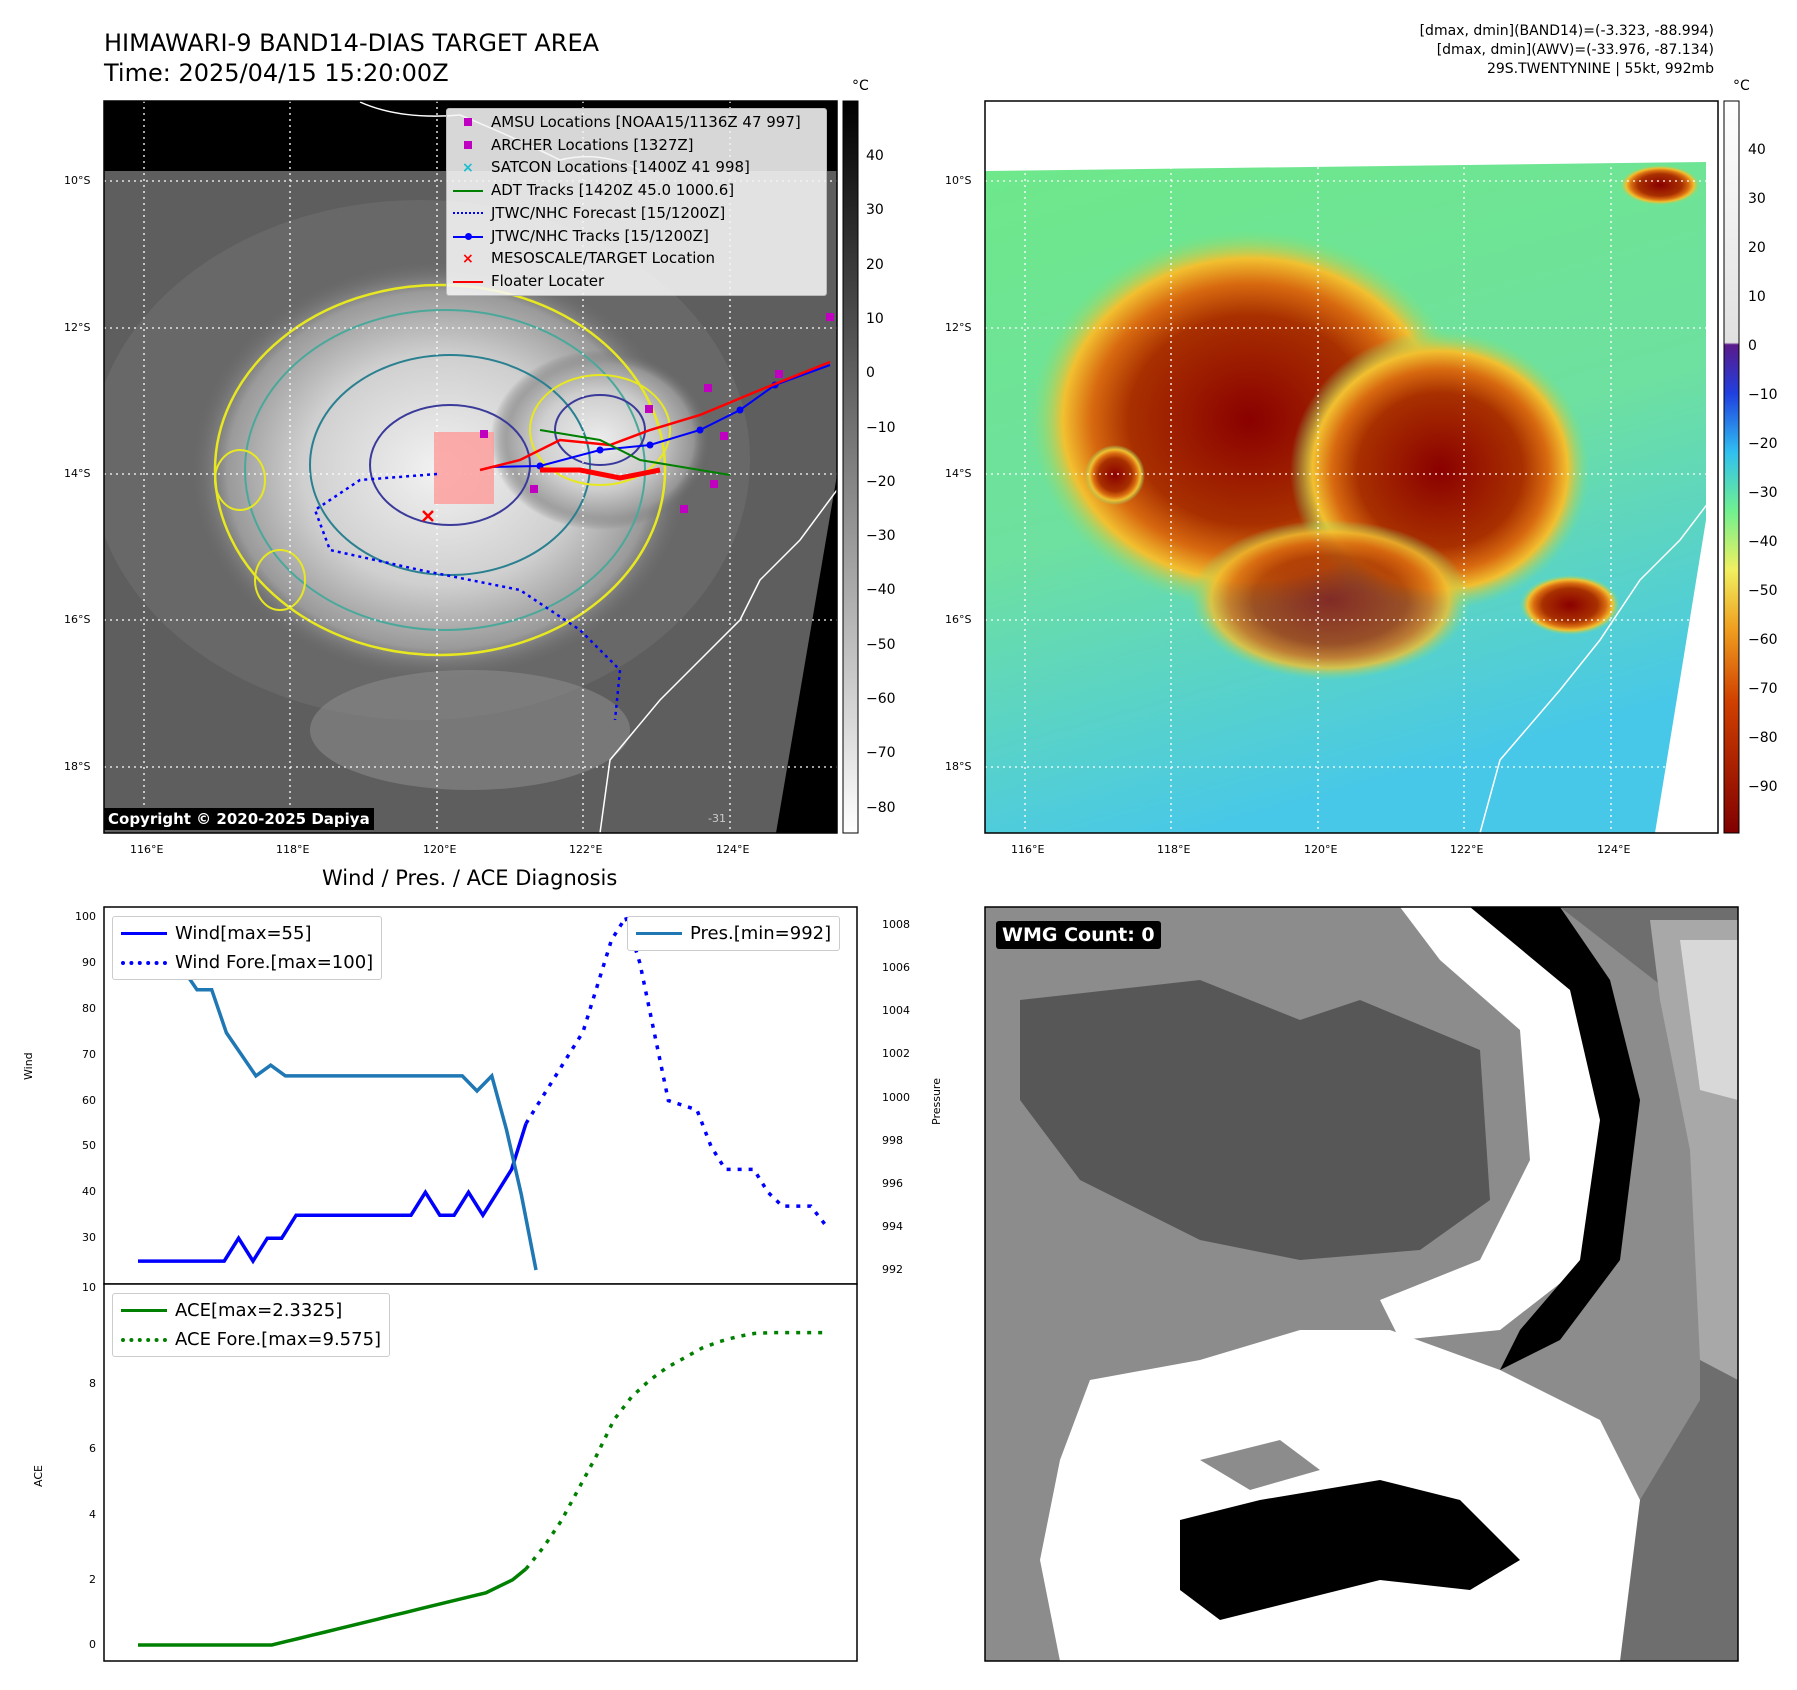  I want to click on axis-tick-label: 10, so click(89, 1287).